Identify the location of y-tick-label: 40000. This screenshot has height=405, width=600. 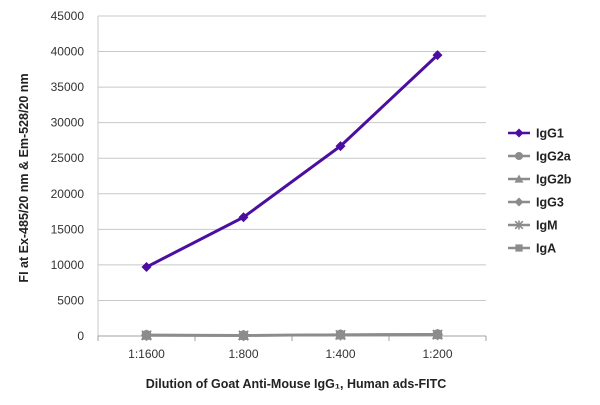
(68, 52).